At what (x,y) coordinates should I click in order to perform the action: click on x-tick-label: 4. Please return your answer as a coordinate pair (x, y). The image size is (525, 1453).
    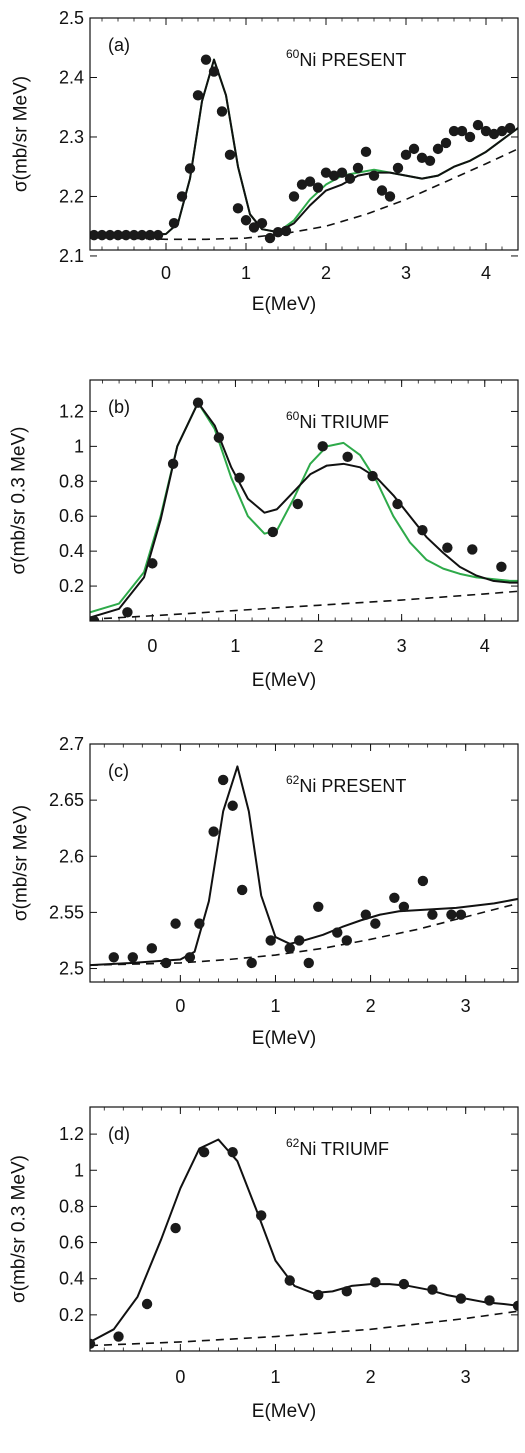
    Looking at the image, I should click on (486, 273).